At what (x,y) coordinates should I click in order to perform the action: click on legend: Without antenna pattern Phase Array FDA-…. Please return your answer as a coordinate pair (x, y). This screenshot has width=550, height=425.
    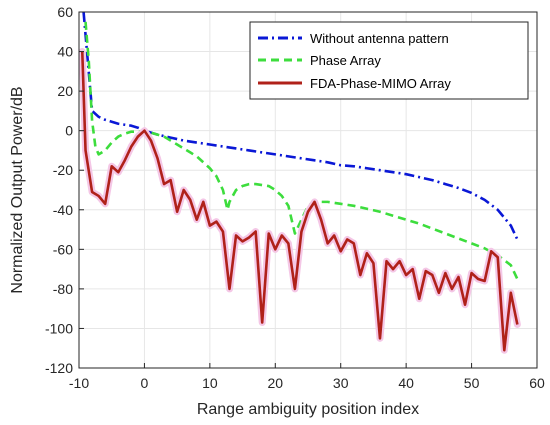
    Looking at the image, I should click on (389, 60).